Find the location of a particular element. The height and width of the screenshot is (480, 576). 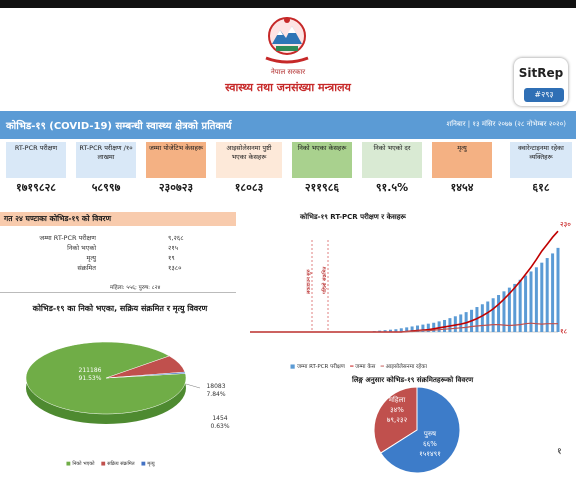

pie-label-deaths: 1454 is located at coordinates (219, 418).